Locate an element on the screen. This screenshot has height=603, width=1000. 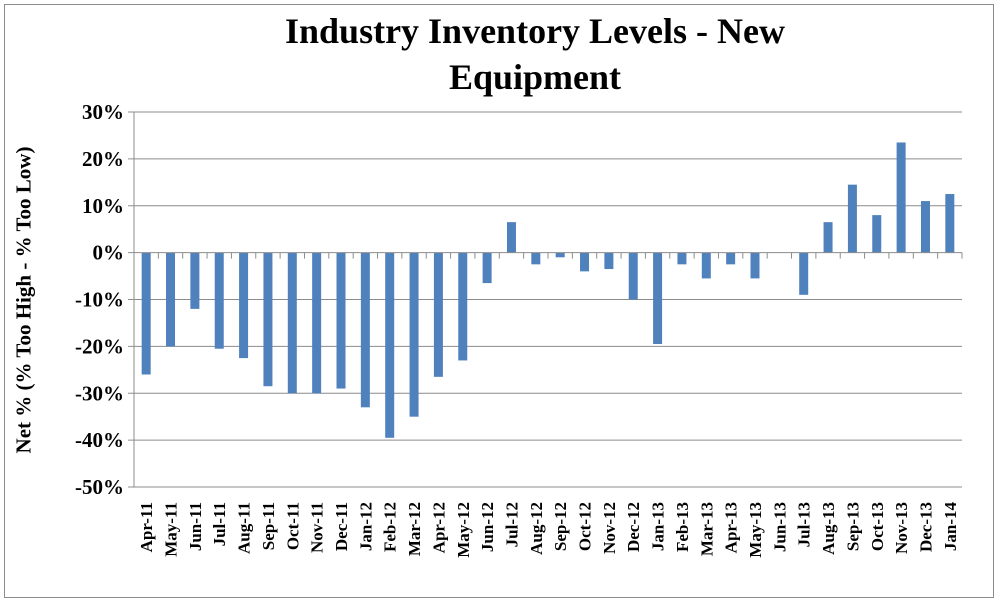
x-tick-label: Apr-11 is located at coordinates (146, 527).